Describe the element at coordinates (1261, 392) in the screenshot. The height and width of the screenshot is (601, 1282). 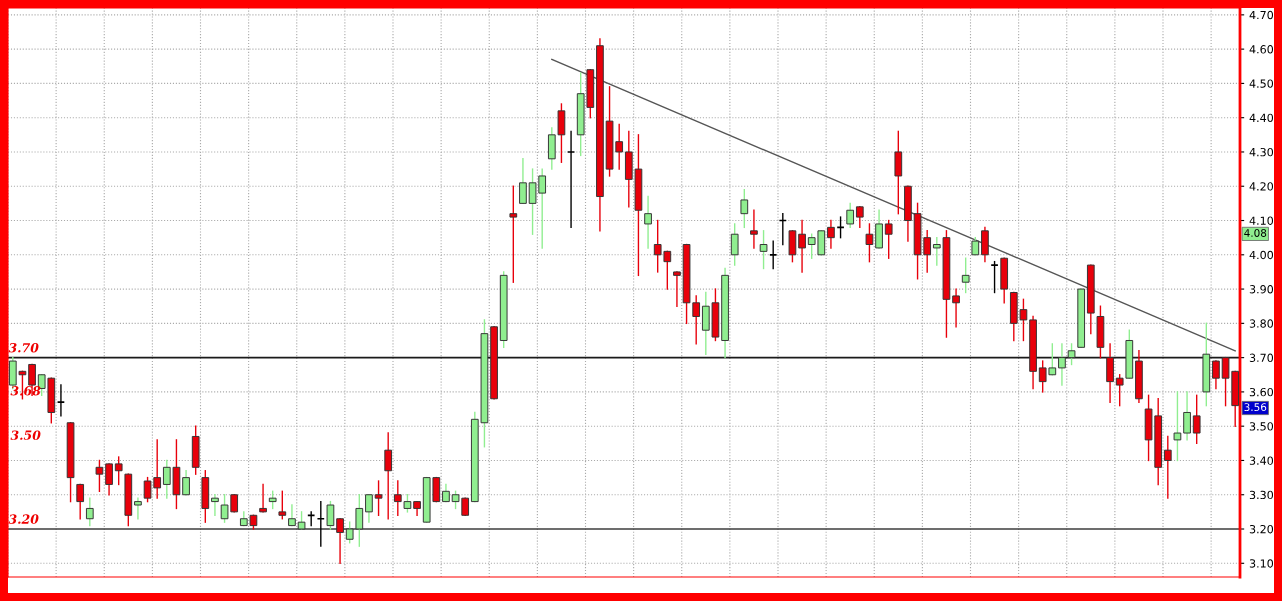
I see `y-tick-label: 3.60` at that location.